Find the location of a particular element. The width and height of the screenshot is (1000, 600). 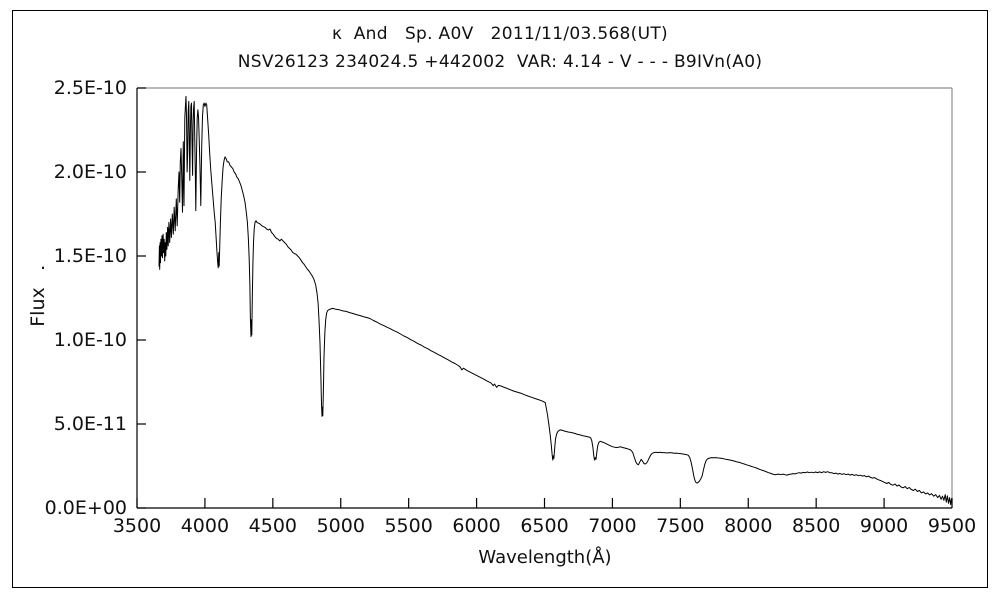

x-tick-label: 9000 is located at coordinates (884, 526).